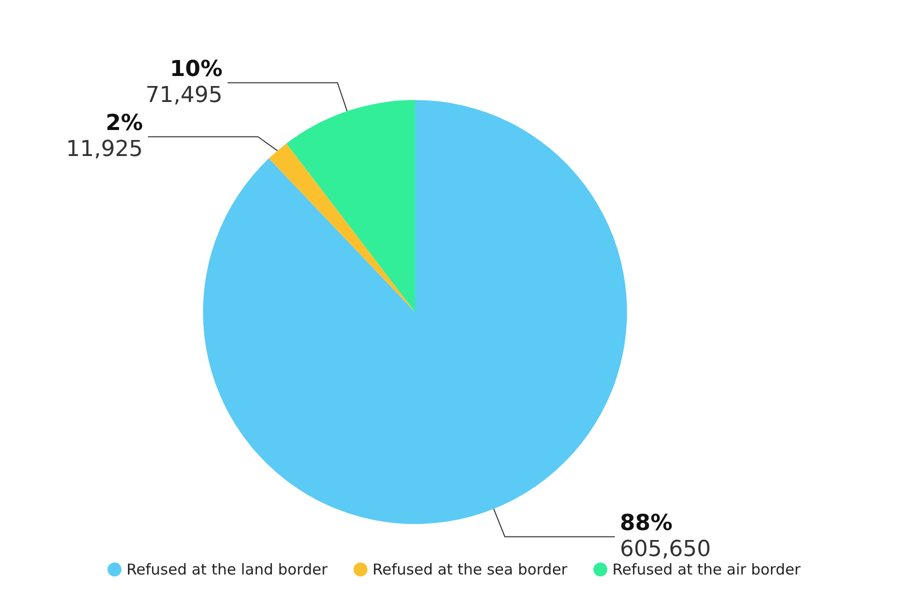  I want to click on legend-label: Refused at the air border, so click(707, 569).